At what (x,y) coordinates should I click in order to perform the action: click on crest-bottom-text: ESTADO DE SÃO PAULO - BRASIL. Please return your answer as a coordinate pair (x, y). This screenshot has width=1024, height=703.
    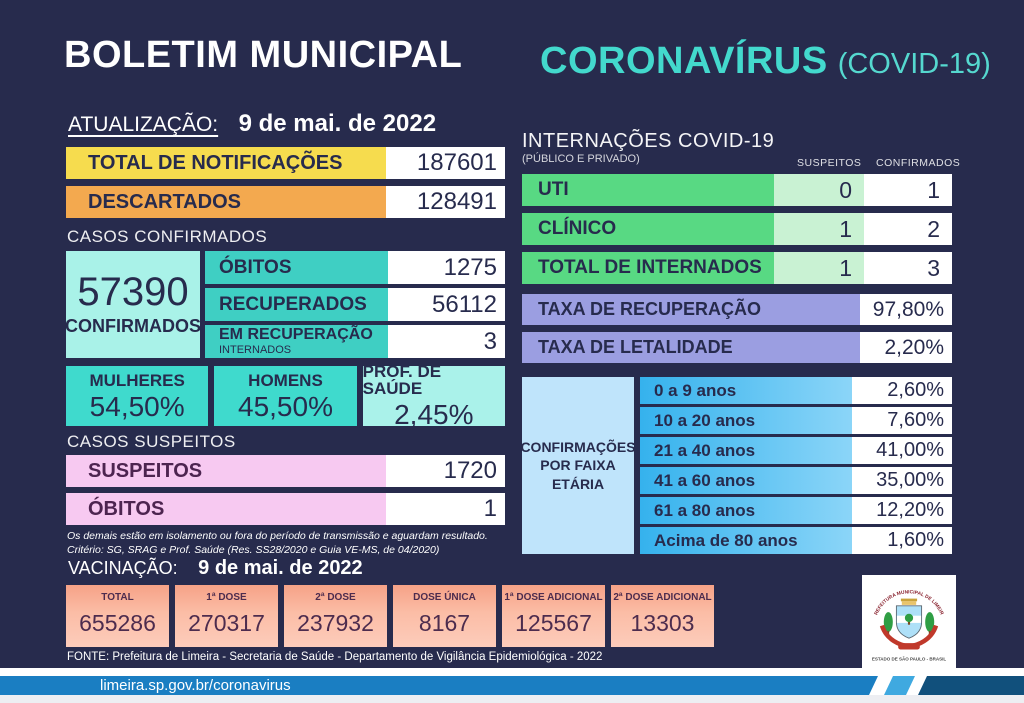
    Looking at the image, I should click on (909, 659).